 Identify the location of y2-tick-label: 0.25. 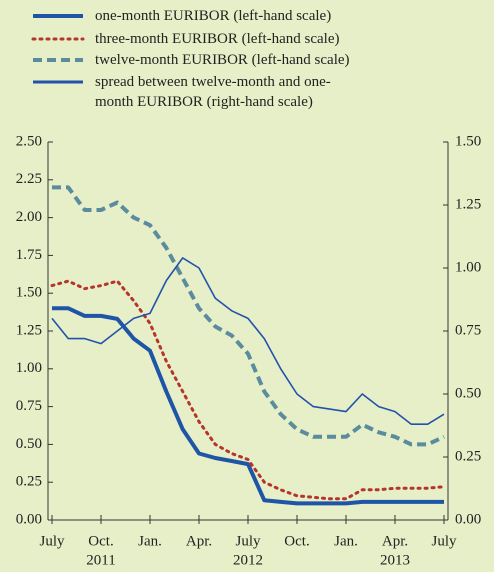
(468, 456).